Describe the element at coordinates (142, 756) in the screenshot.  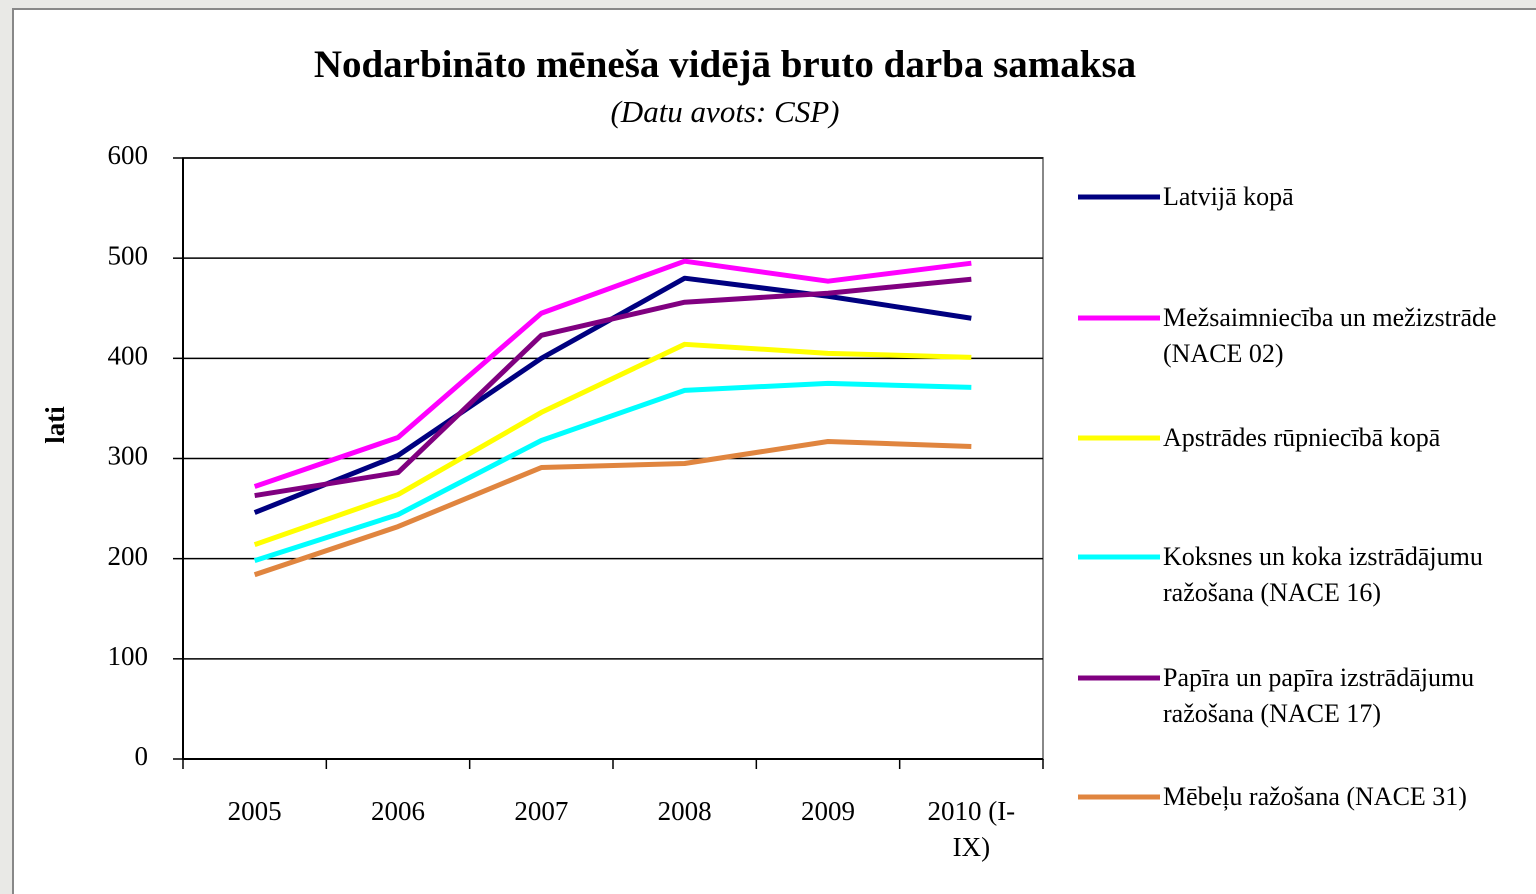
I see `y-tick-label: 0` at that location.